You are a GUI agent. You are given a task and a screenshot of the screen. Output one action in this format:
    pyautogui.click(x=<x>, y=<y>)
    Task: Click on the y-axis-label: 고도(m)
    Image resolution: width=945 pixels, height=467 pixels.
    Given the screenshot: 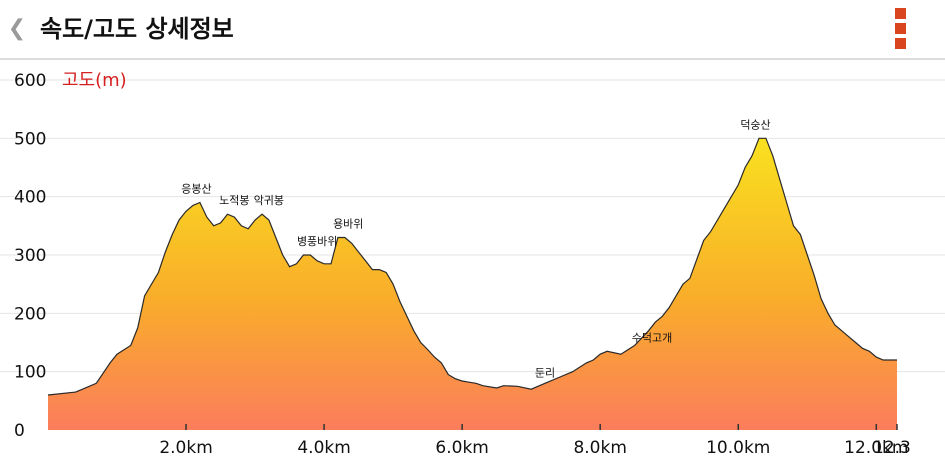 What is the action you would take?
    pyautogui.click(x=94, y=80)
    